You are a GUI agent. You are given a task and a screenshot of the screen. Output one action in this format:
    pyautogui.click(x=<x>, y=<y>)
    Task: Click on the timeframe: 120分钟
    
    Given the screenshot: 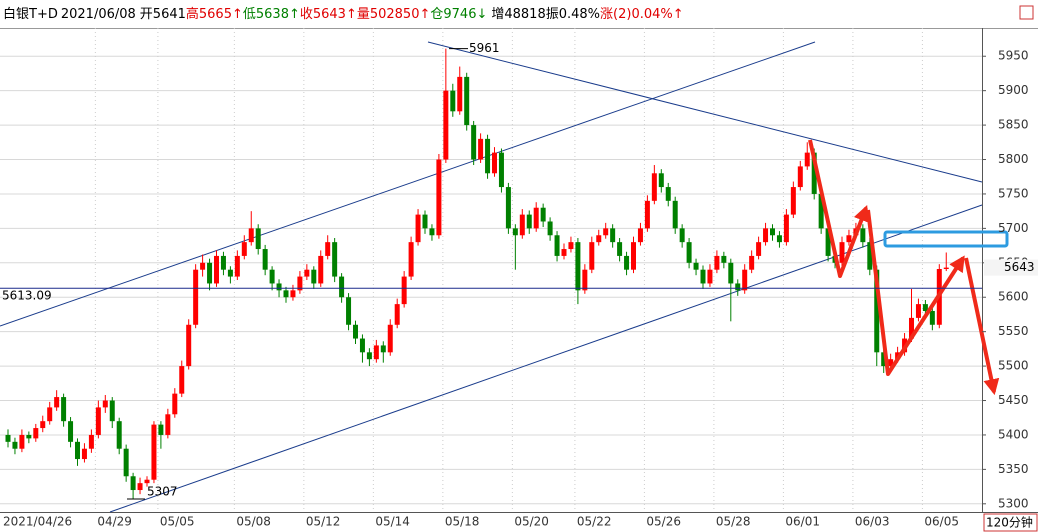 What is the action you would take?
    pyautogui.click(x=1009, y=522)
    